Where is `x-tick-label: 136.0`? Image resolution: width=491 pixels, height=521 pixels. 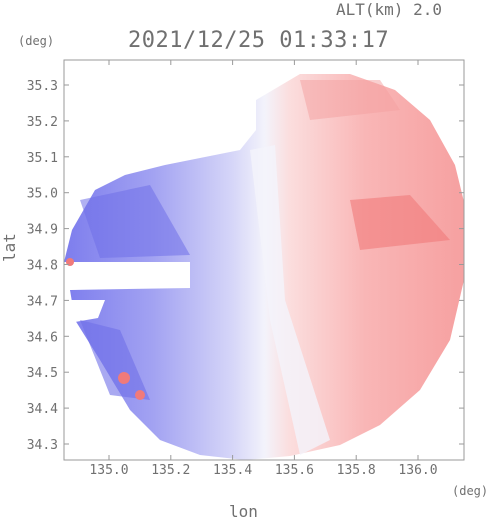 x-tick-label: 136.0 is located at coordinates (417, 470).